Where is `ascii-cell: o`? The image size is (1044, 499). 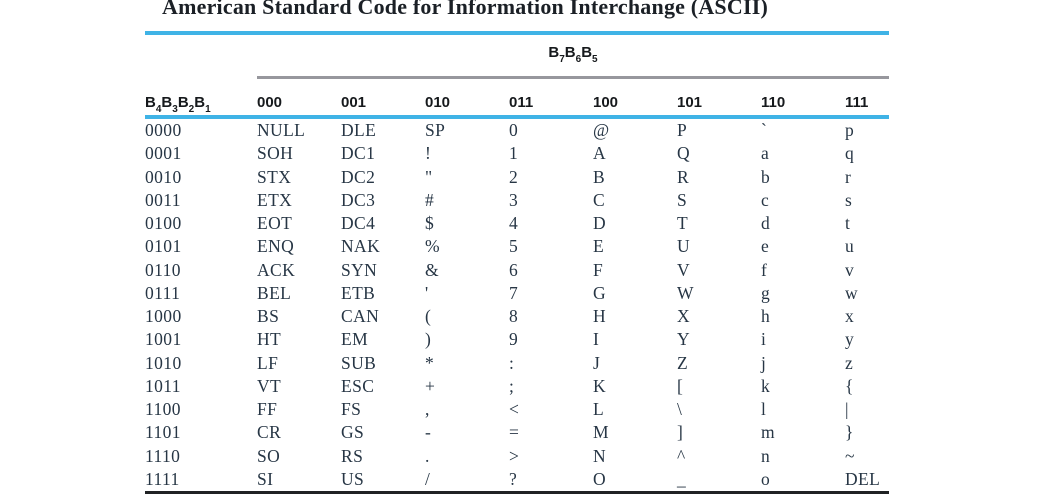
ascii-cell: o is located at coordinates (766, 478).